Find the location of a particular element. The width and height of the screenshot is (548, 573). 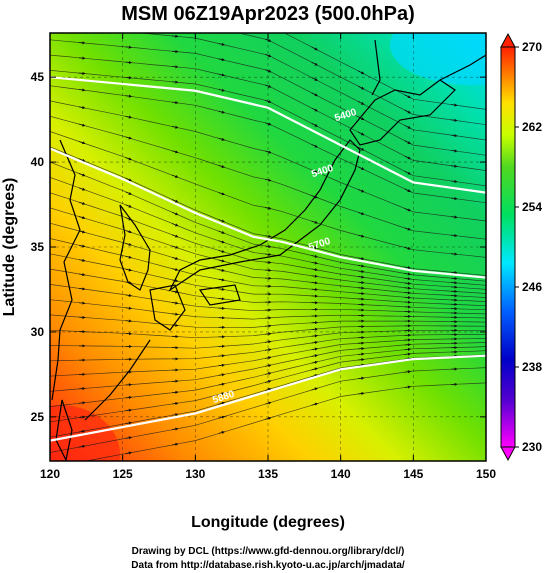

coastline-korean-peninsula is located at coordinates (135, 247).